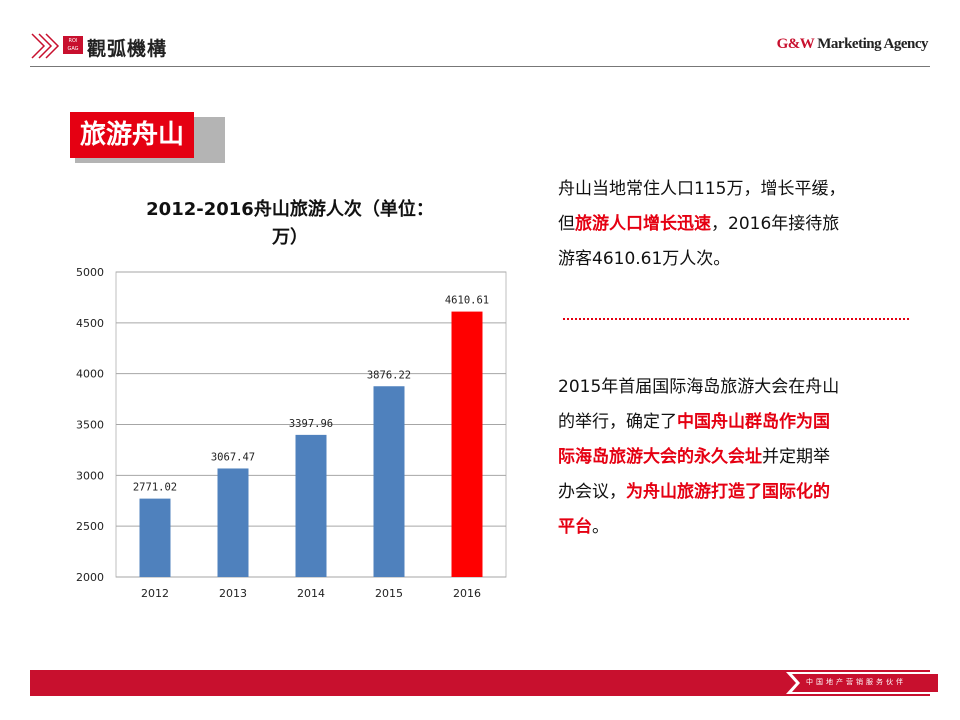 The height and width of the screenshot is (720, 960). What do you see at coordinates (155, 488) in the screenshot?
I see `data-label: 2771.02` at bounding box center [155, 488].